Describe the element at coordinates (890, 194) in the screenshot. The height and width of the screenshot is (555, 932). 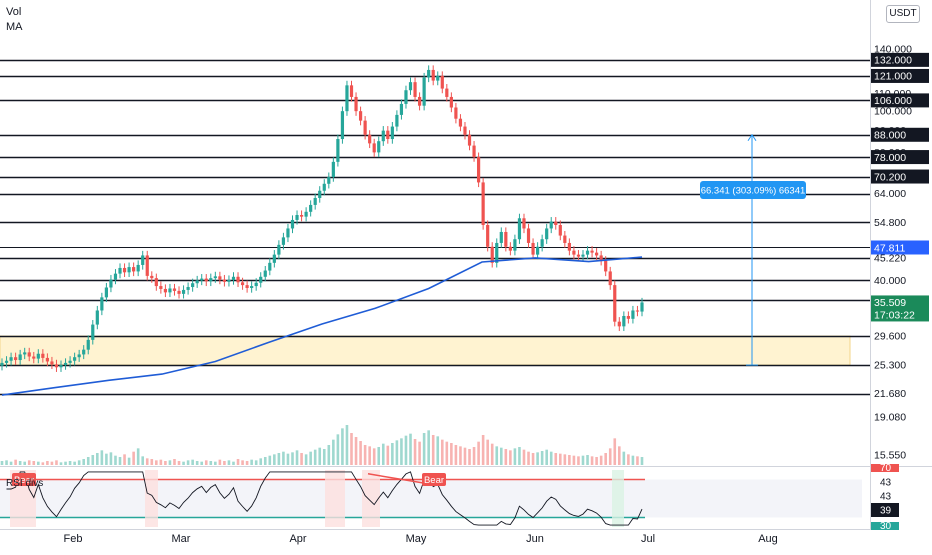
I see `price-axis-tick: 64.000` at that location.